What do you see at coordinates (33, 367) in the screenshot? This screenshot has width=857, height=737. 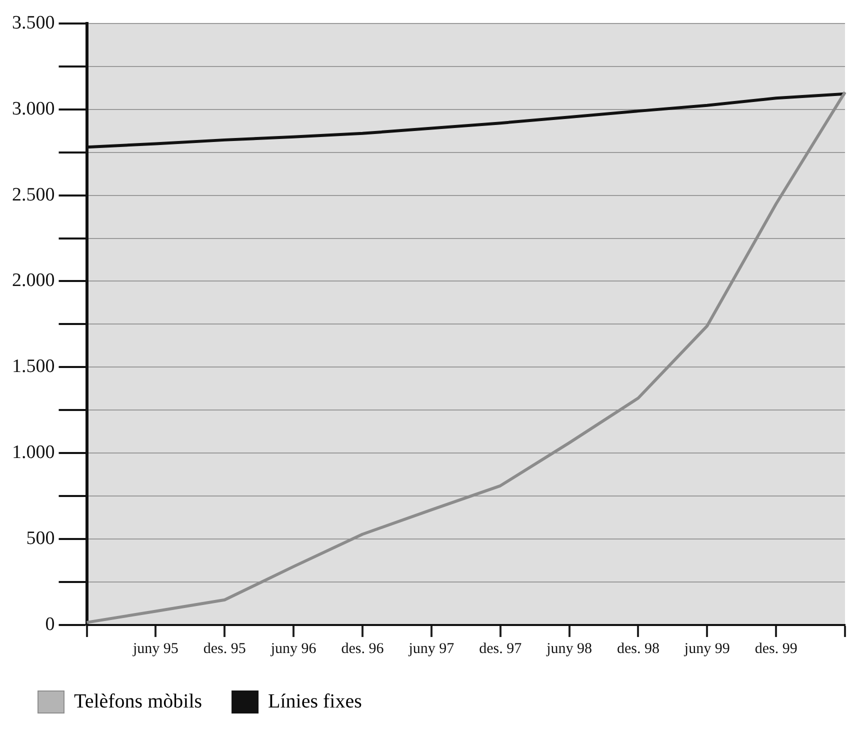 I see `y-tick-label: 1.500` at bounding box center [33, 367].